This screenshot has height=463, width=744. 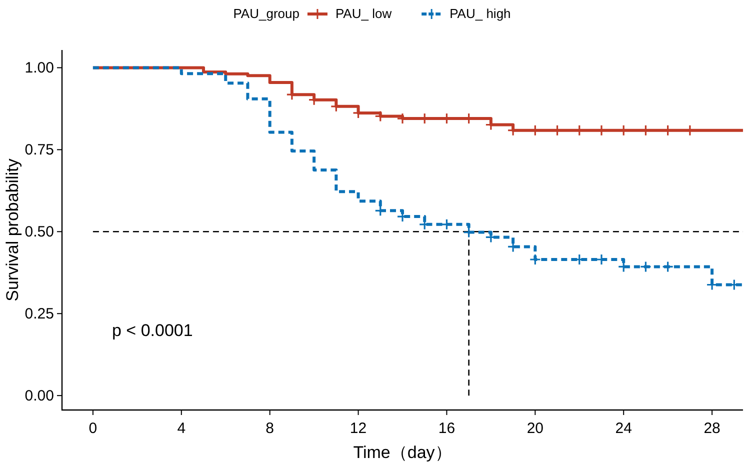 I want to click on x-tick-label: 0, so click(x=93, y=428).